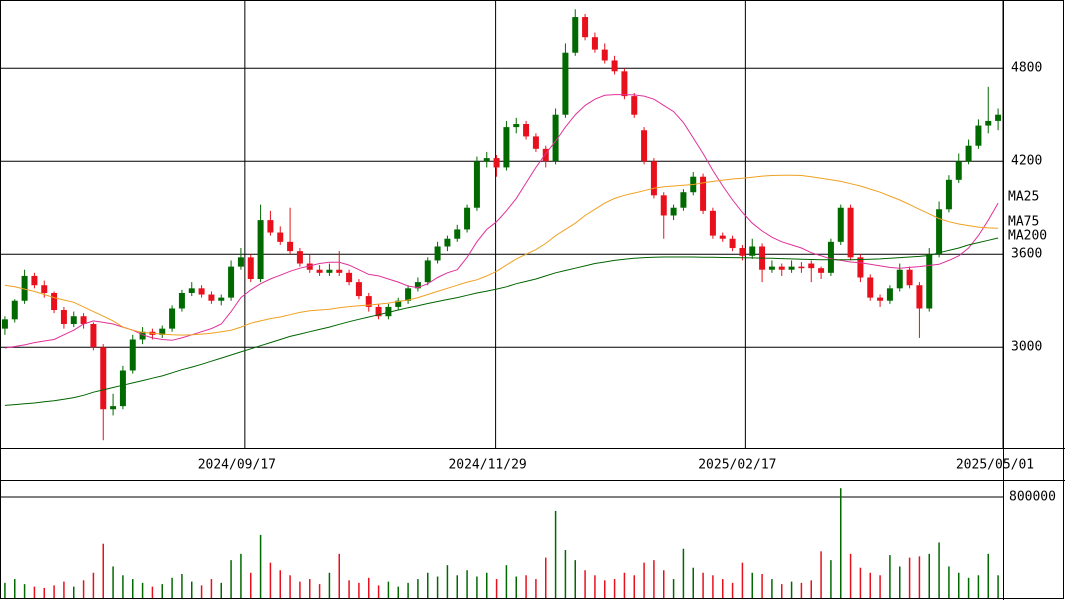 This screenshot has width=1065, height=600. I want to click on x-tick-label: 2024/11/29, so click(487, 465).